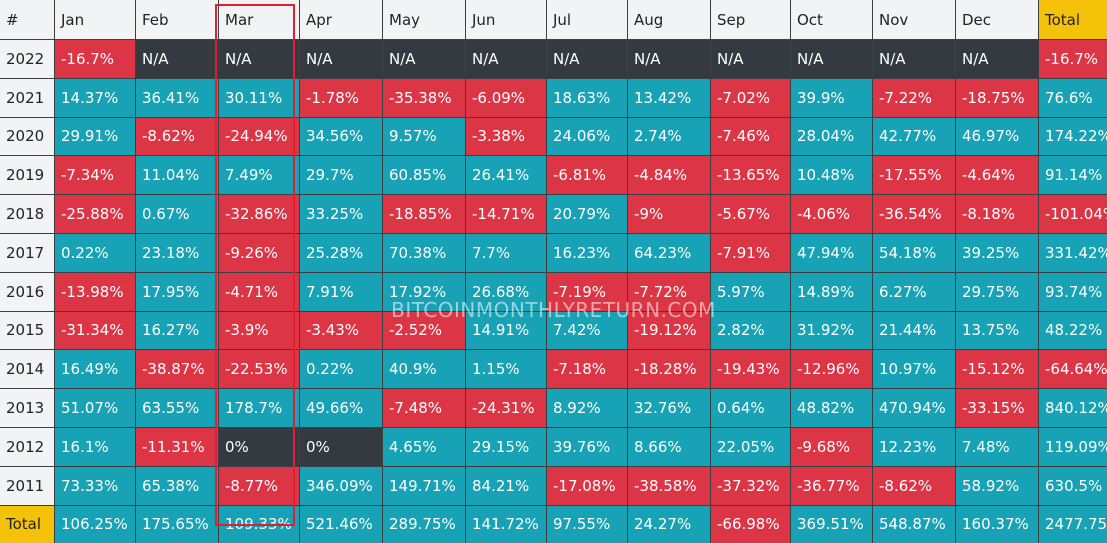 This screenshot has width=1107, height=543. Describe the element at coordinates (587, 214) in the screenshot. I see `return-cell-2018-jul: 20.79%` at that location.